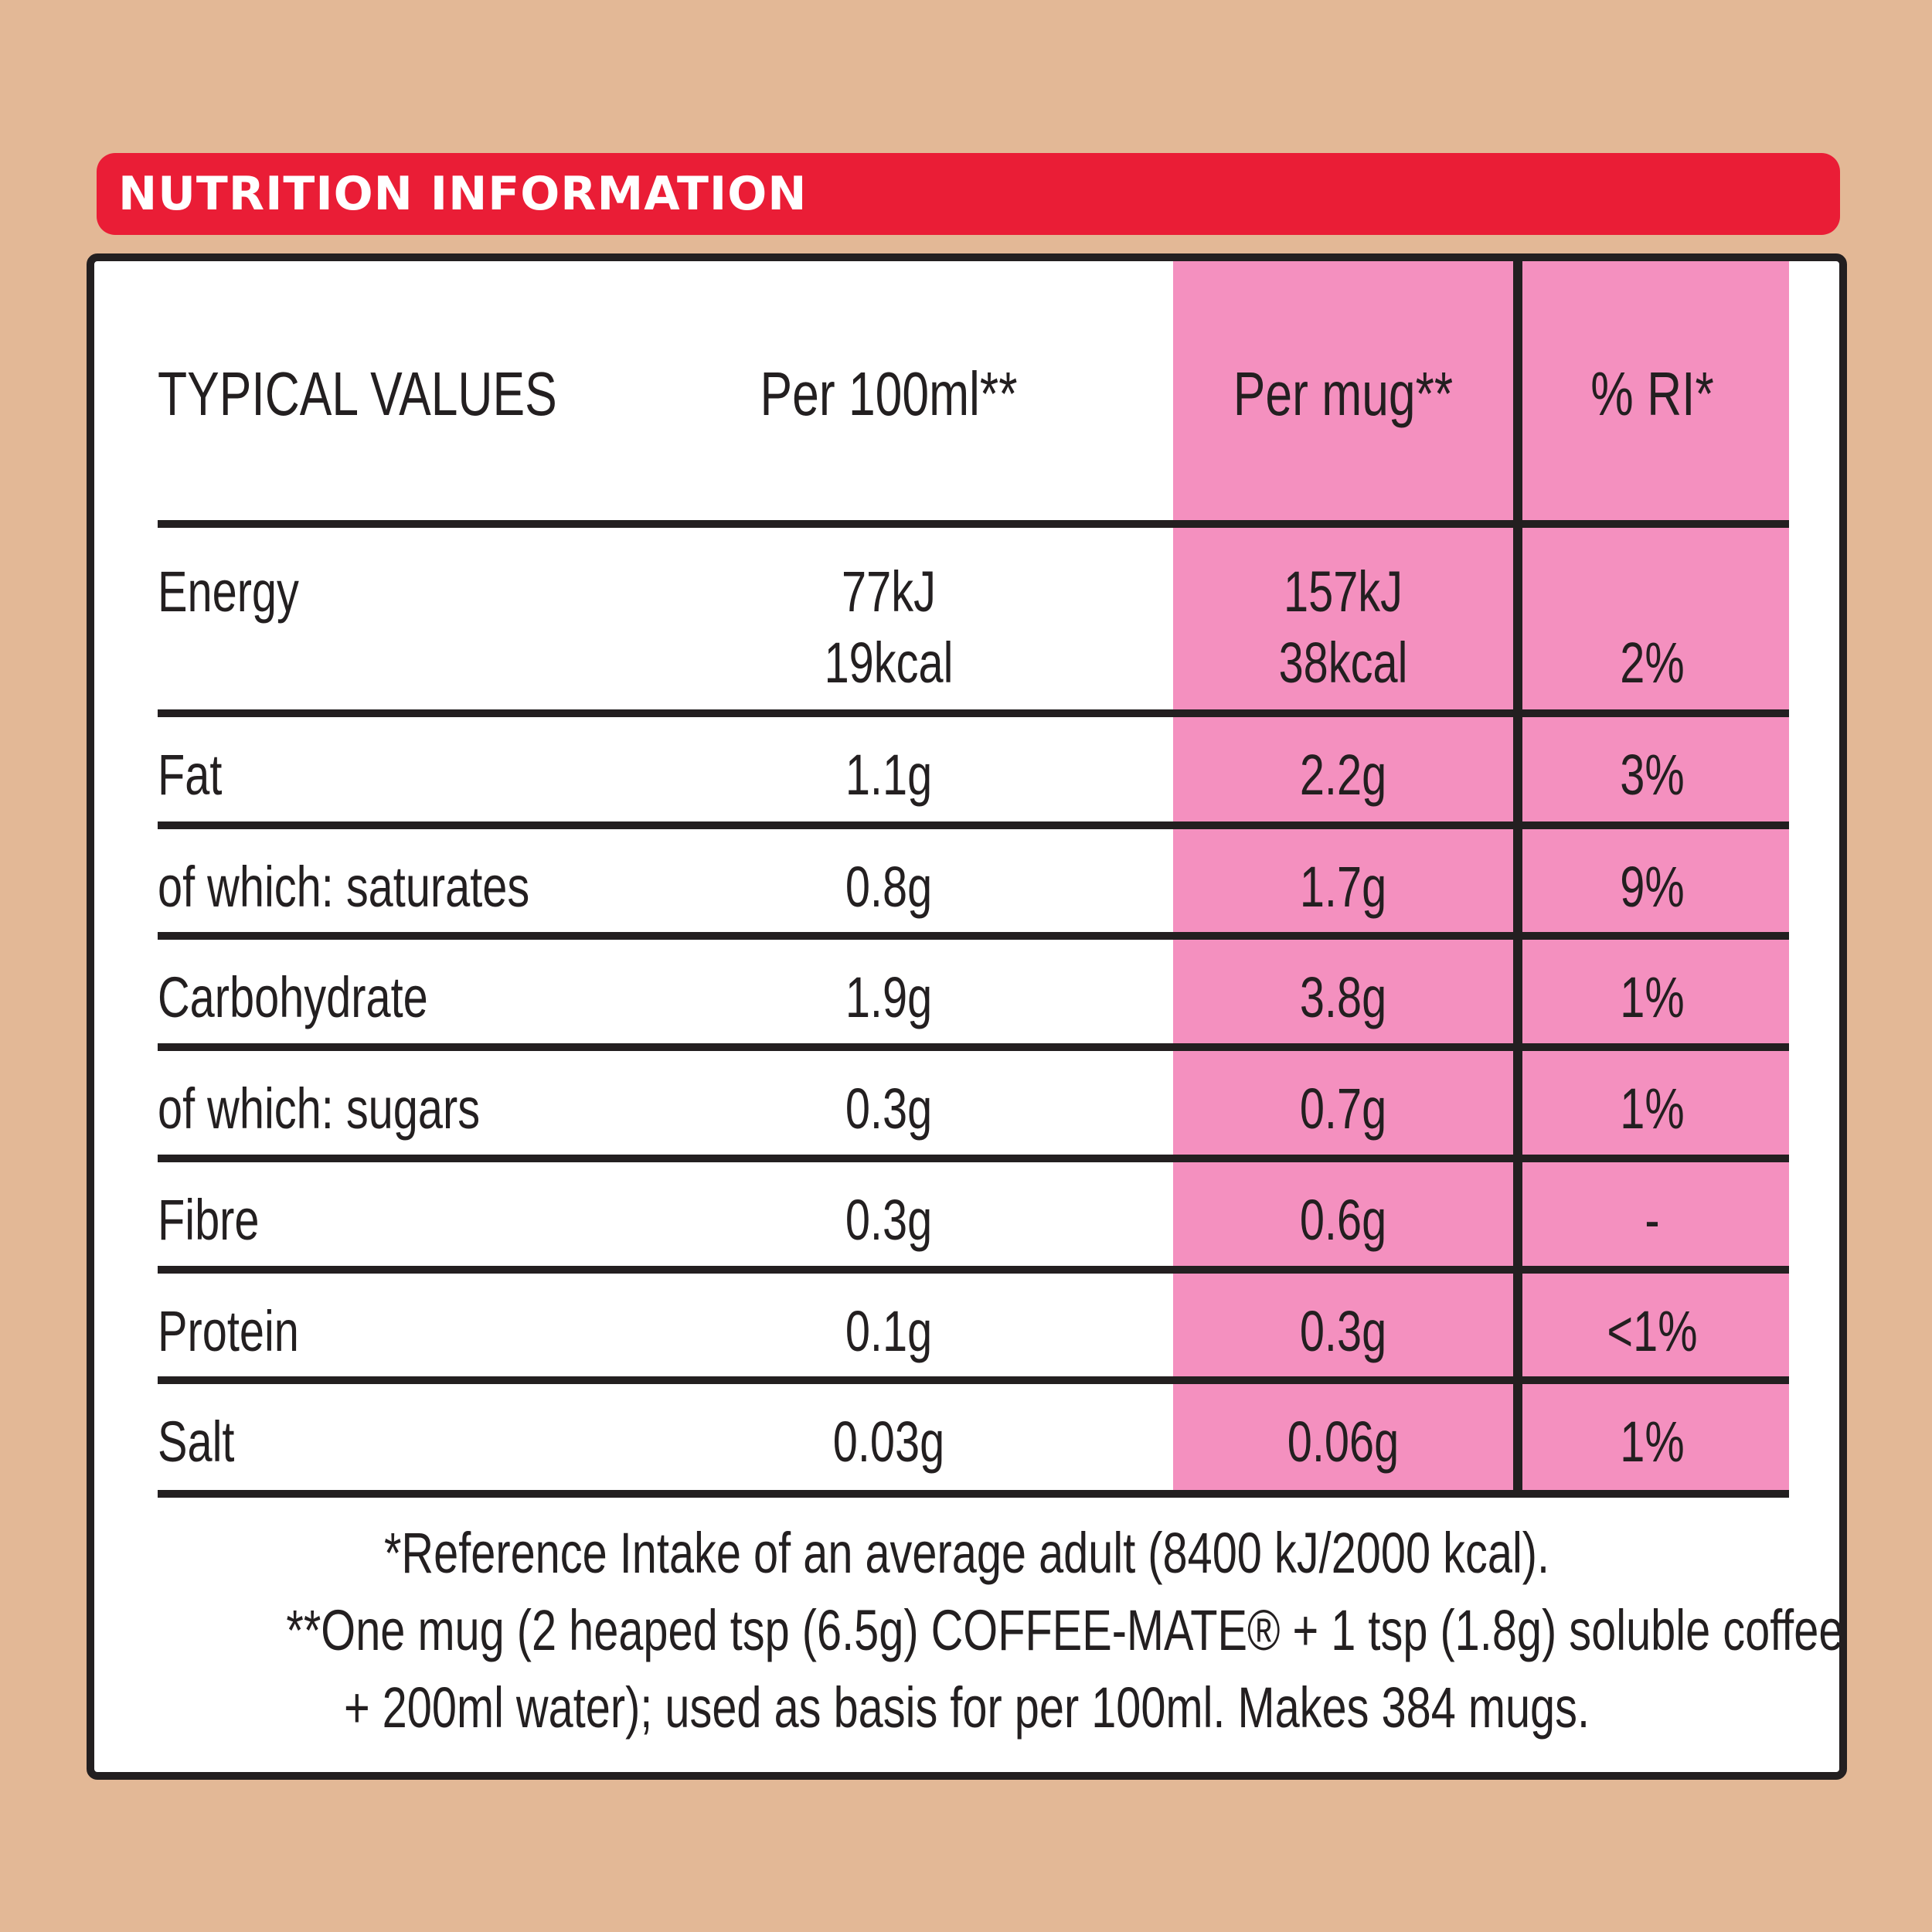  I want to click on fibre-ri: -, so click(1653, 1220).